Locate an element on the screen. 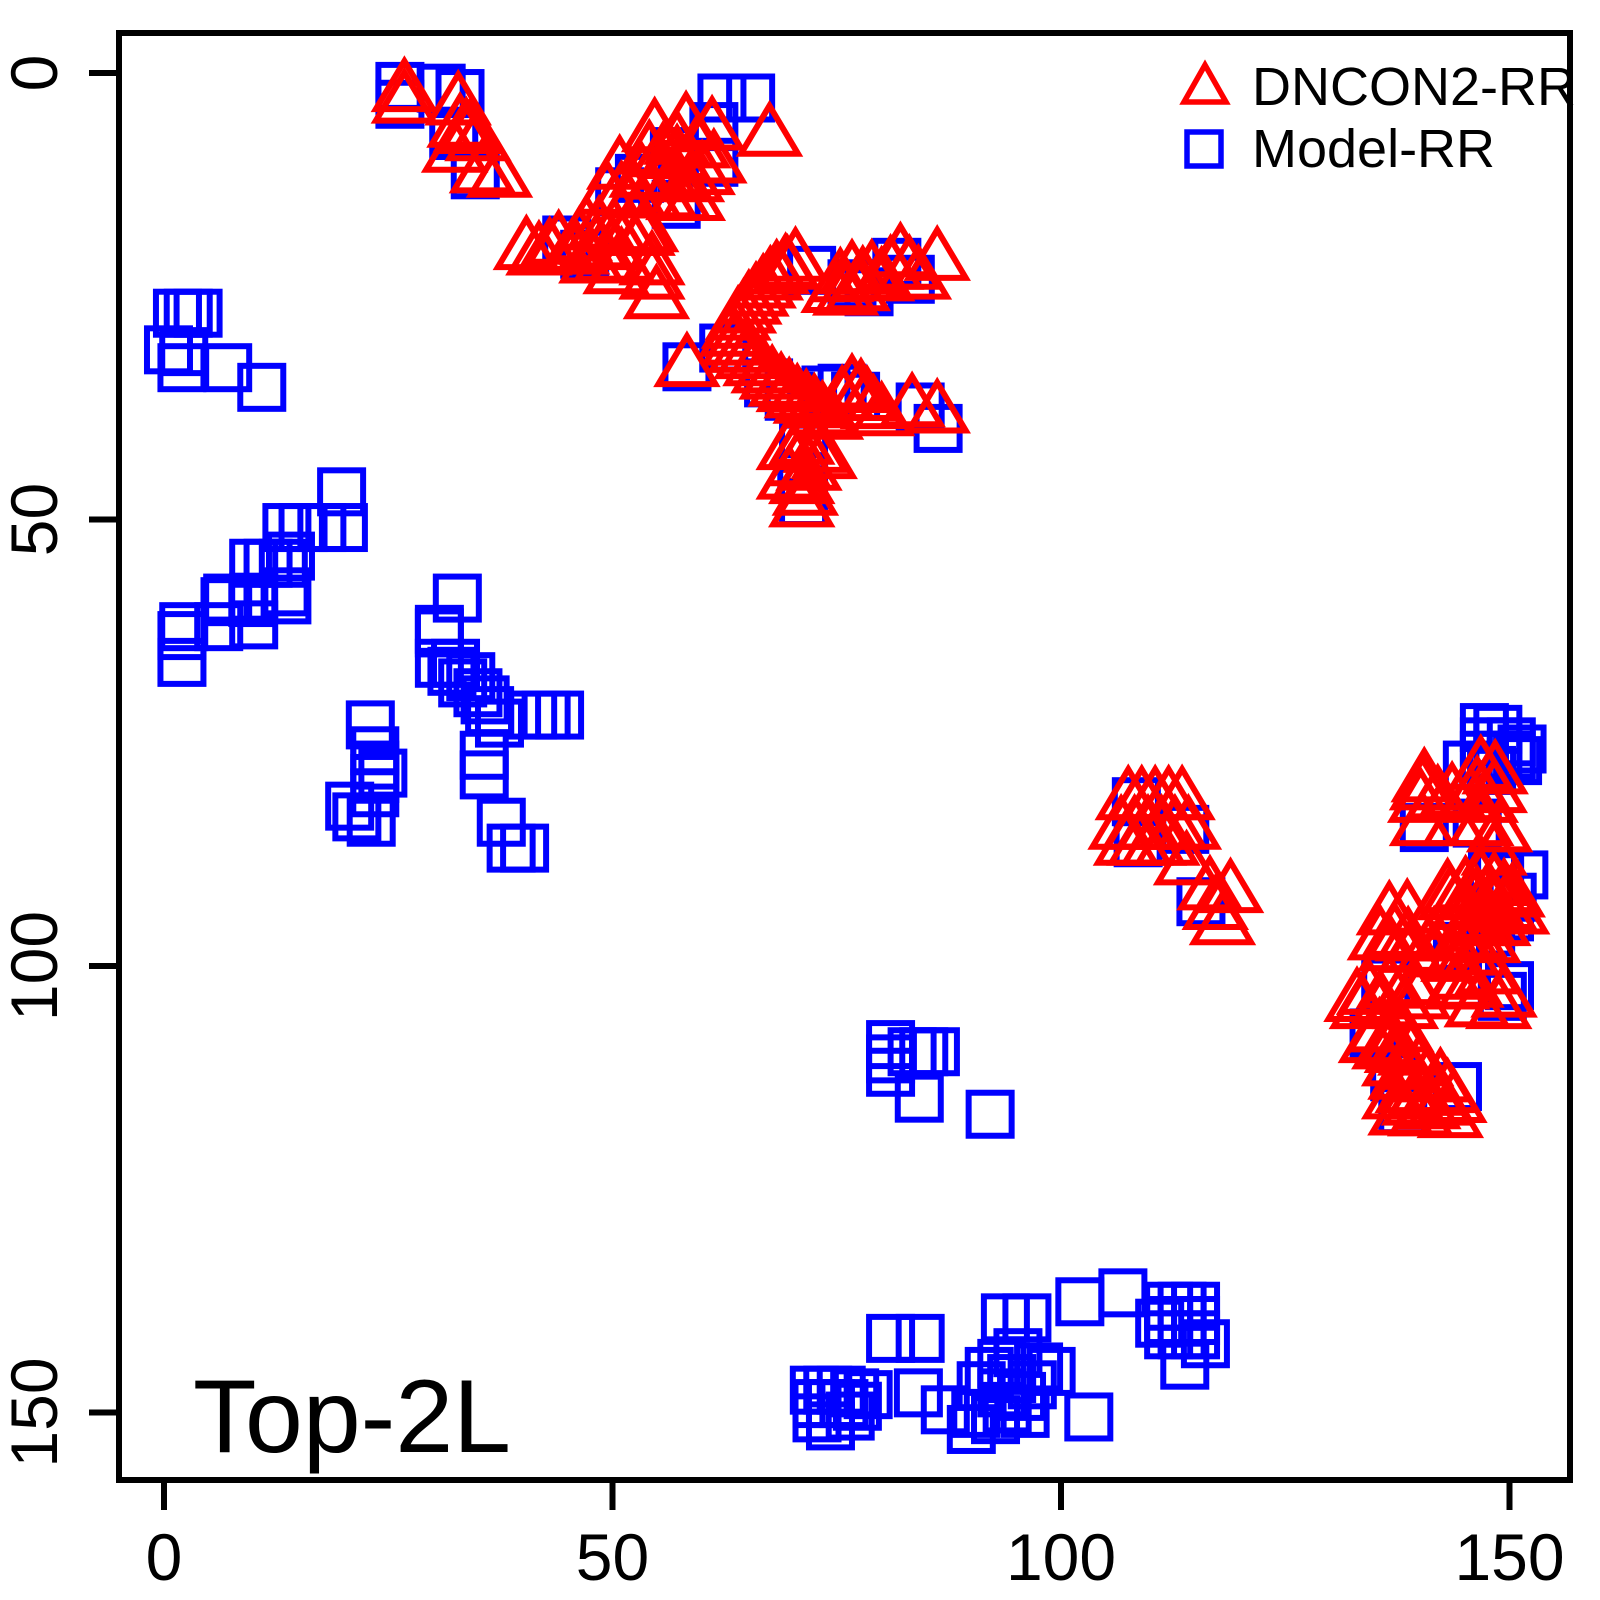 The width and height of the screenshot is (1600, 1600). legend: DNCON2-RR Model-RR is located at coordinates (1377, 118).